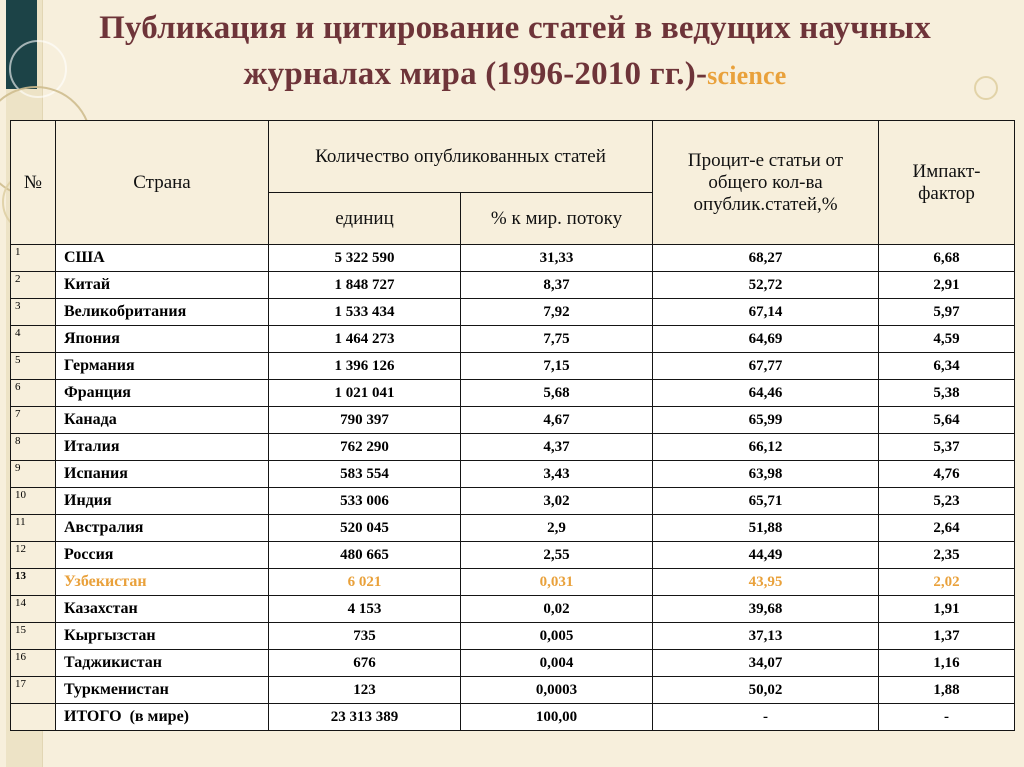  I want to click on pct-world-cell: 0,02, so click(556, 609).